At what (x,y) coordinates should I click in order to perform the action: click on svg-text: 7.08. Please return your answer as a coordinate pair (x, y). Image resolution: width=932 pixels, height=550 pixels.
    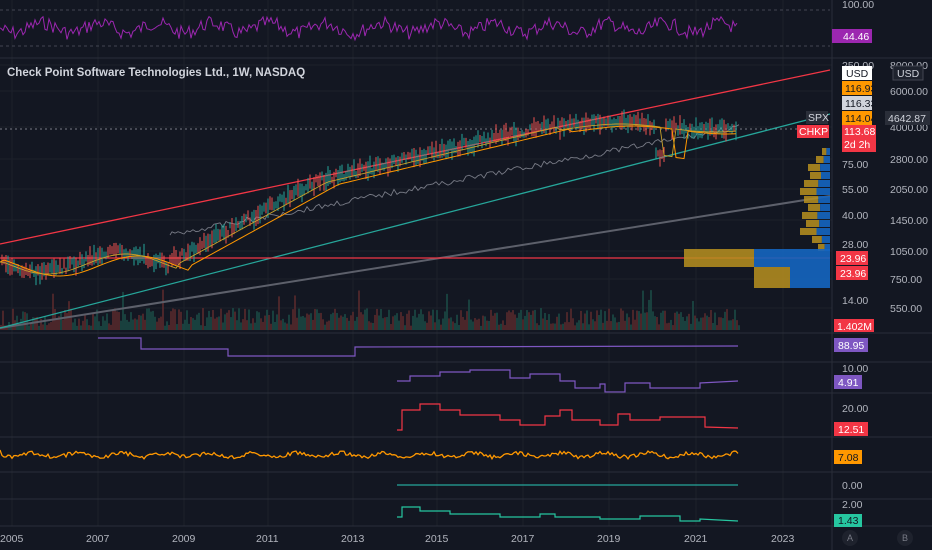
    Looking at the image, I should click on (848, 458).